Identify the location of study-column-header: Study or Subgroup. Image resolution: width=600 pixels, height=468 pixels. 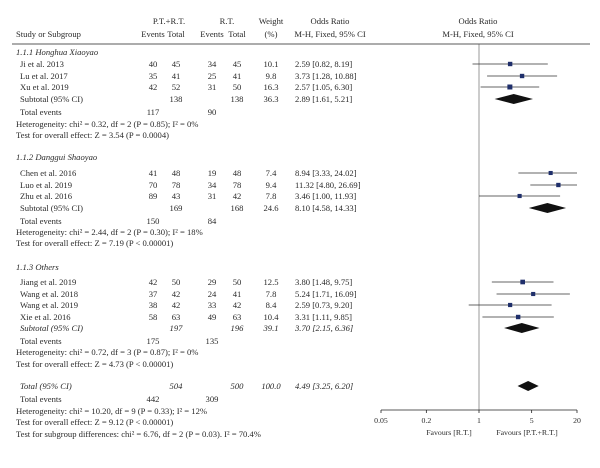
(48, 34).